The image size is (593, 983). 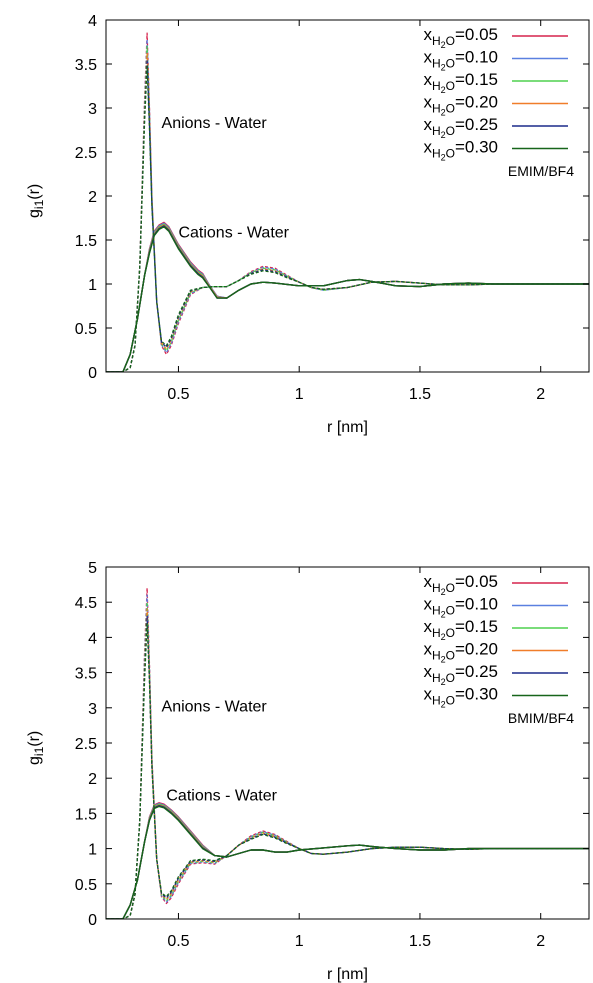 I want to click on system-label: EMIM/BF4, so click(x=541, y=171).